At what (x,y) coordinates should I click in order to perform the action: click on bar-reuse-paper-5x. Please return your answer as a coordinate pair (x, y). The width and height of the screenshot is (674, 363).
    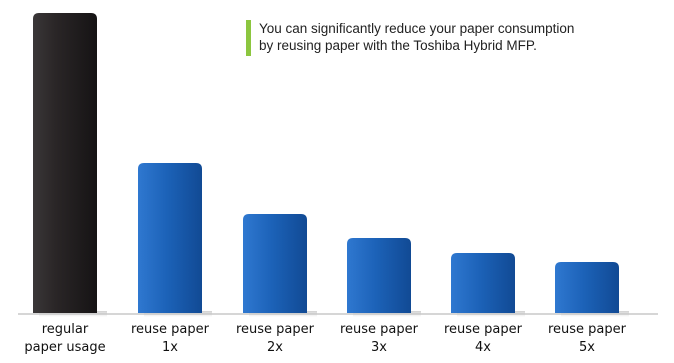
    Looking at the image, I should click on (587, 287).